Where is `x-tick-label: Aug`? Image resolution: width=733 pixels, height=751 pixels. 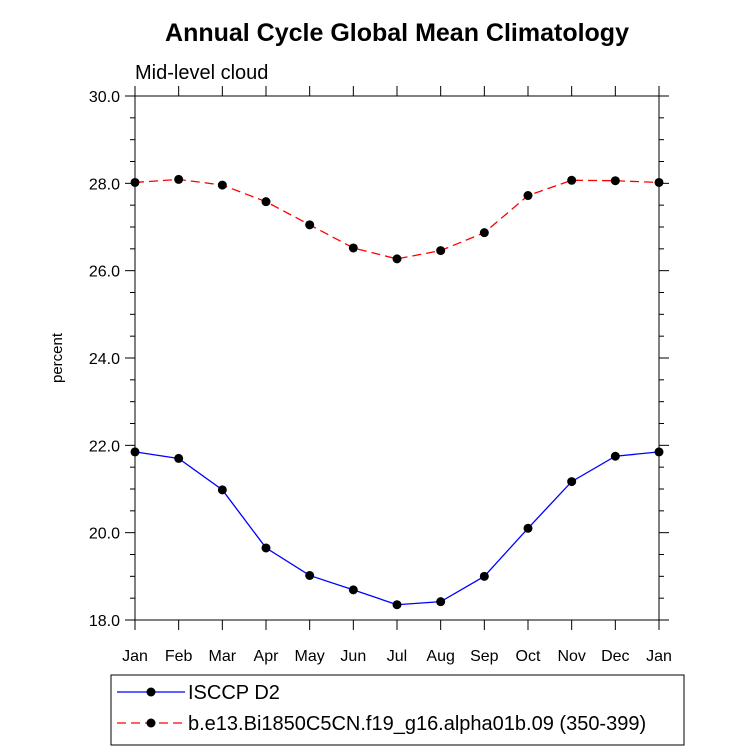 x-tick-label: Aug is located at coordinates (440, 656).